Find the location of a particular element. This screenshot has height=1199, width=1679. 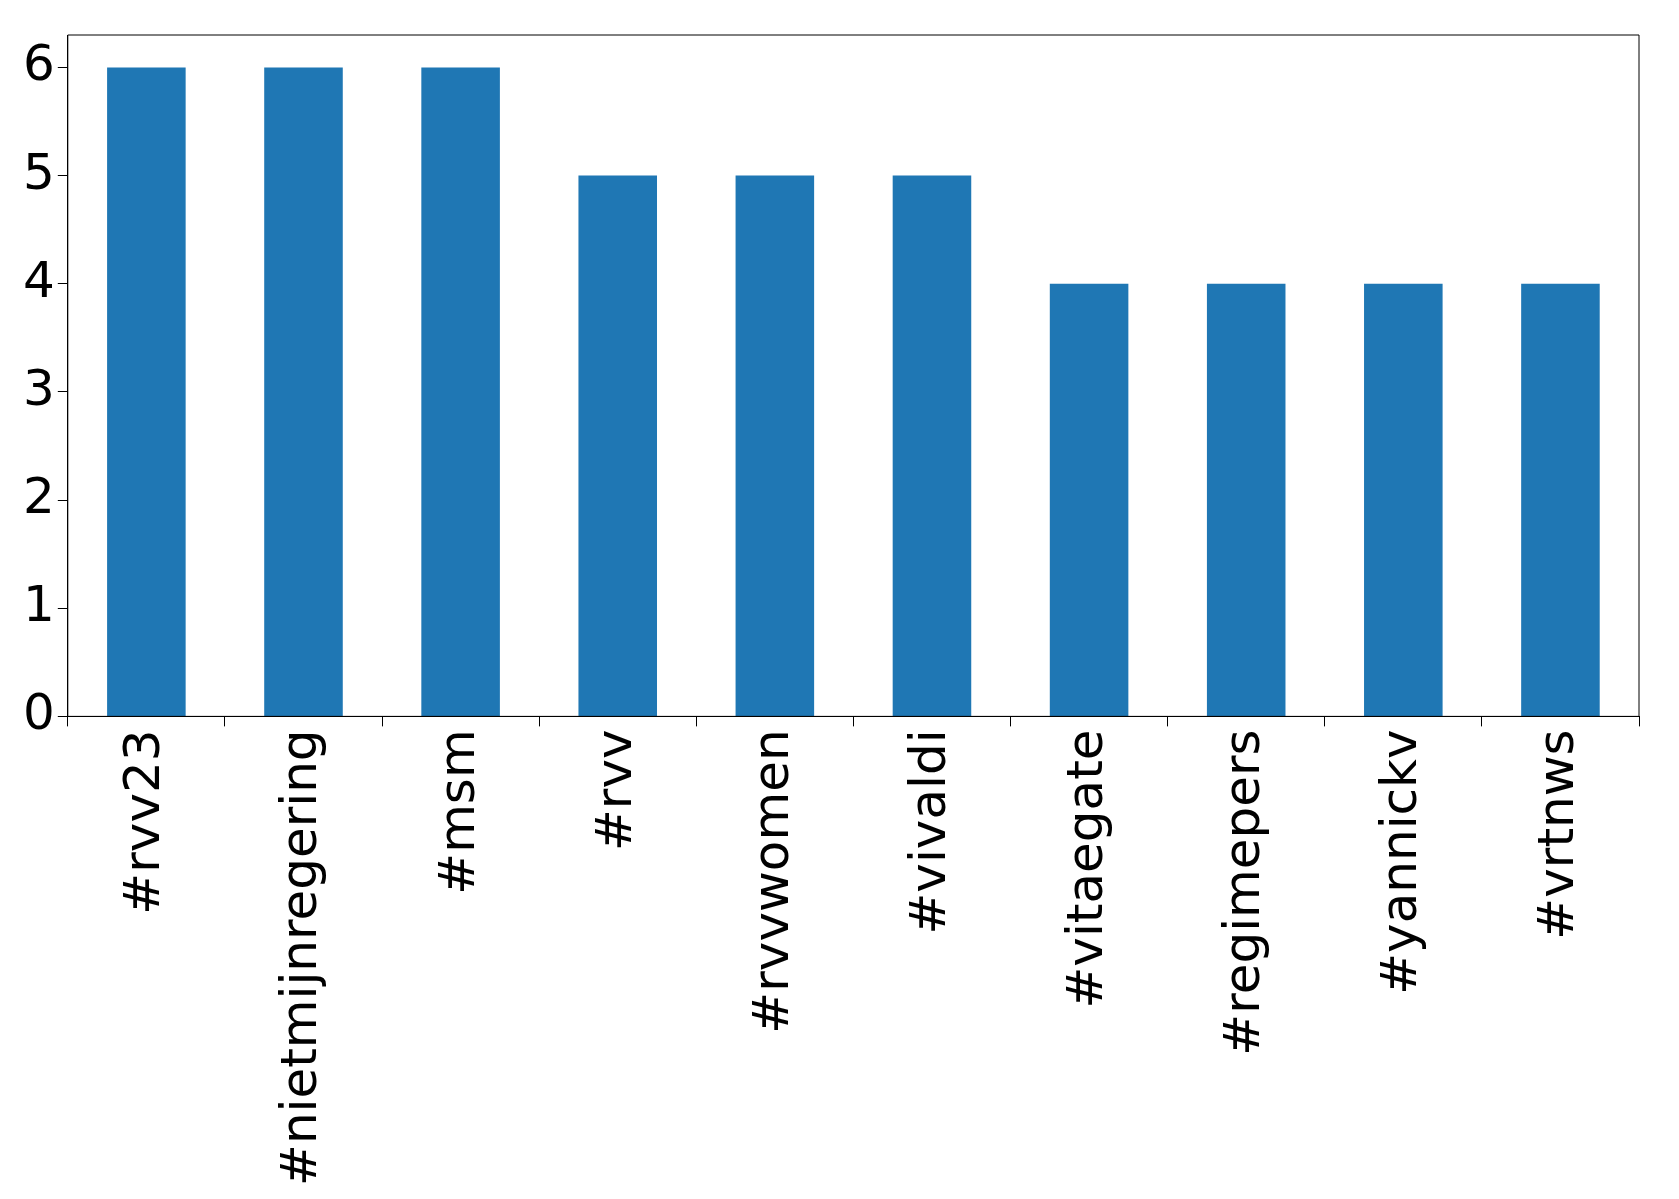

y-tick-label: 2 is located at coordinates (39, 496).